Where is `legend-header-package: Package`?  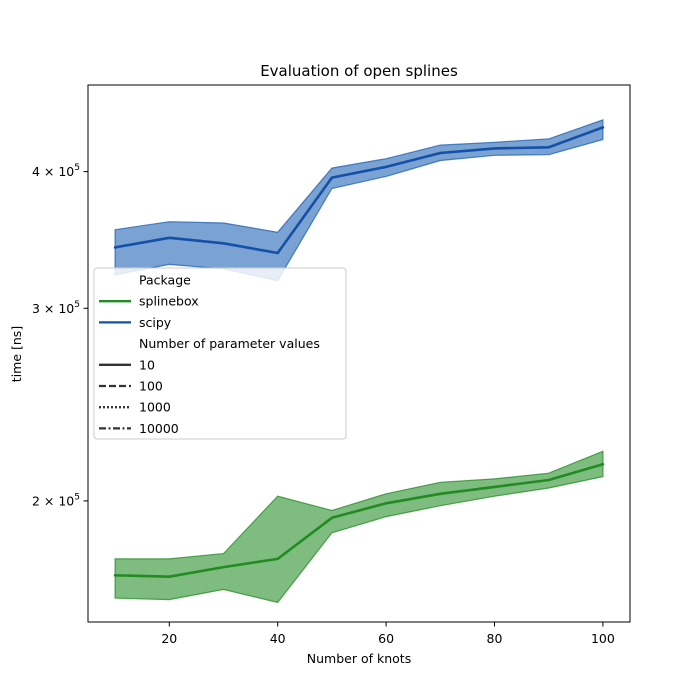 legend-header-package: Package is located at coordinates (165, 280).